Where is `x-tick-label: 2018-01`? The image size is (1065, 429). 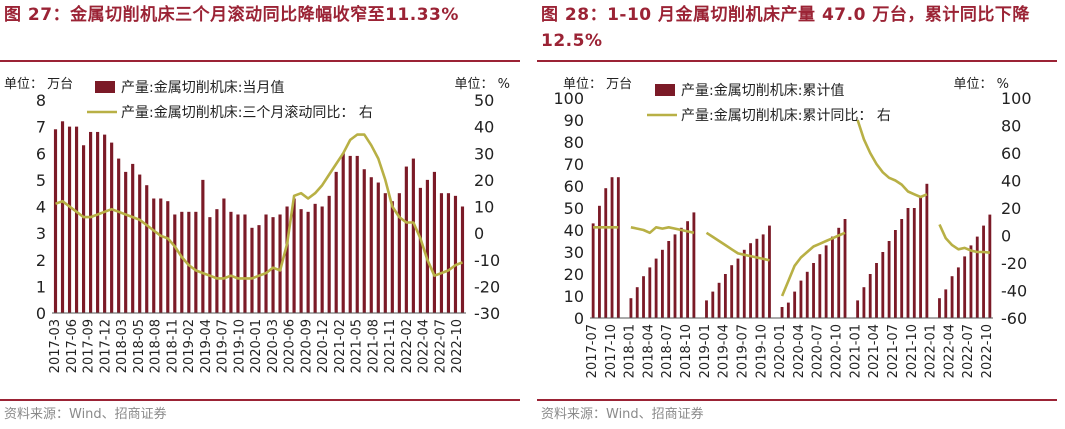 x-tick-label: 2018-01 is located at coordinates (630, 351).